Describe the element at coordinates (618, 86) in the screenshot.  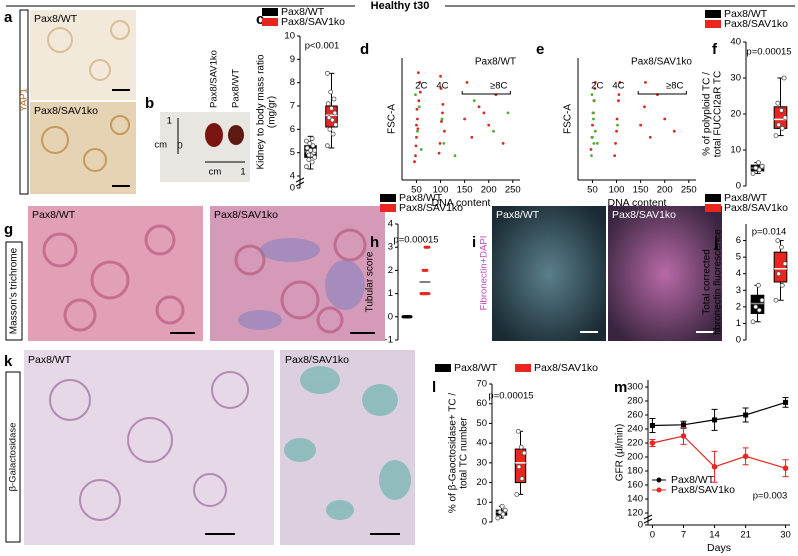
I see `annotation: 4C` at that location.